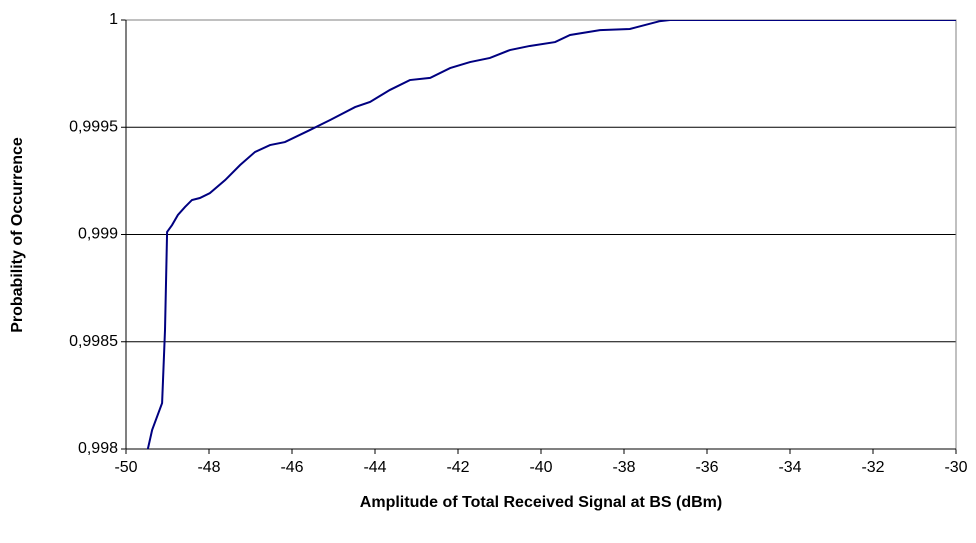 The image size is (976, 543). I want to click on y-axis-title: Probability of Occurrence, so click(17, 235).